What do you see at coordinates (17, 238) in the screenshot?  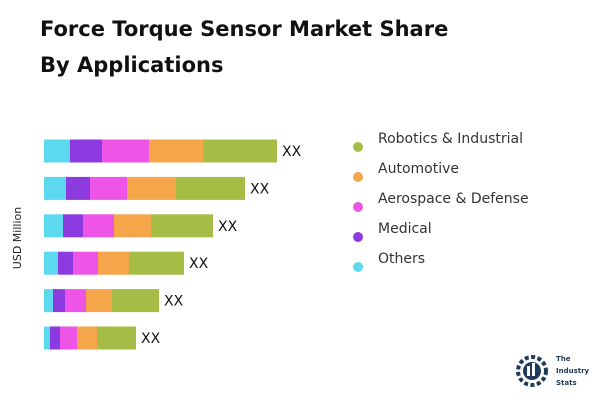 I see `y-axis-label: USD Million` at bounding box center [17, 238].